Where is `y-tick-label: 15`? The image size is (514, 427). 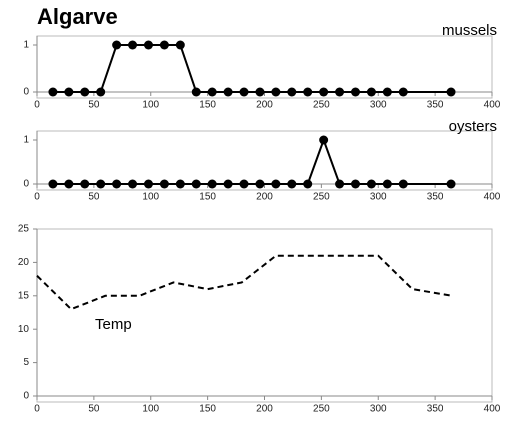
y-tick-label: 15 is located at coordinates (24, 295).